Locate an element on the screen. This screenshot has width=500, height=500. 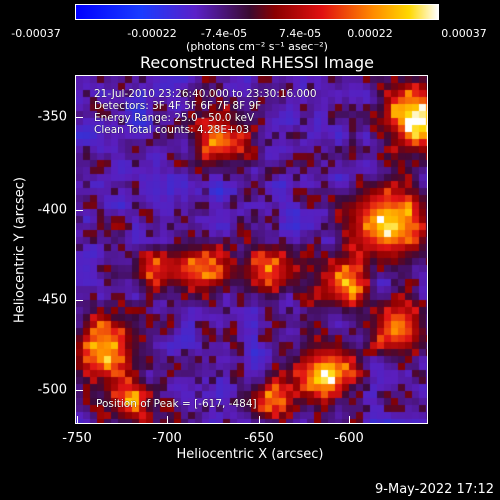
x-axis-label: Heliocentric X (arcsec) is located at coordinates (250, 454).